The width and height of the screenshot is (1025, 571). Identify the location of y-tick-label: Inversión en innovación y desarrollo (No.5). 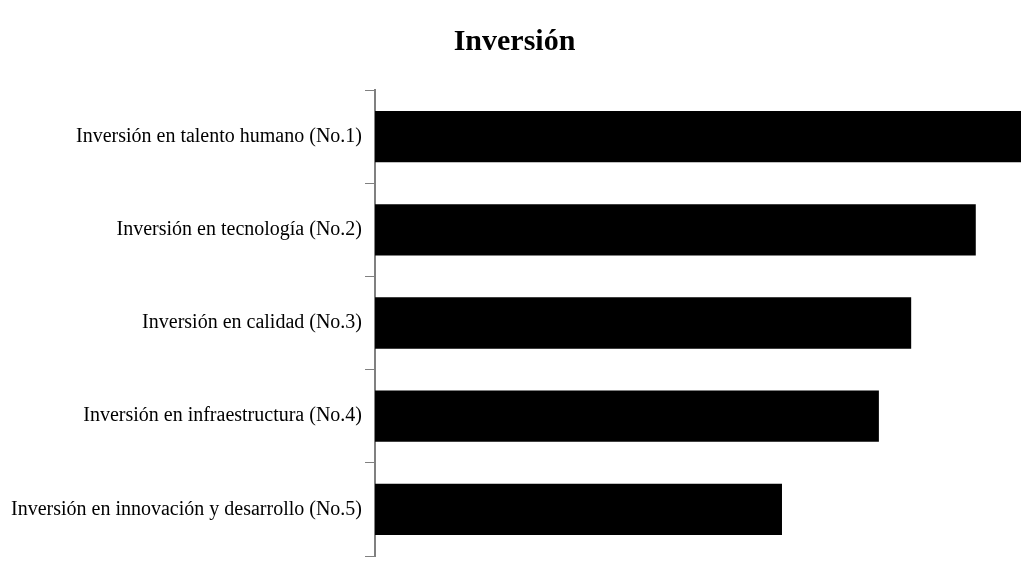
(187, 508).